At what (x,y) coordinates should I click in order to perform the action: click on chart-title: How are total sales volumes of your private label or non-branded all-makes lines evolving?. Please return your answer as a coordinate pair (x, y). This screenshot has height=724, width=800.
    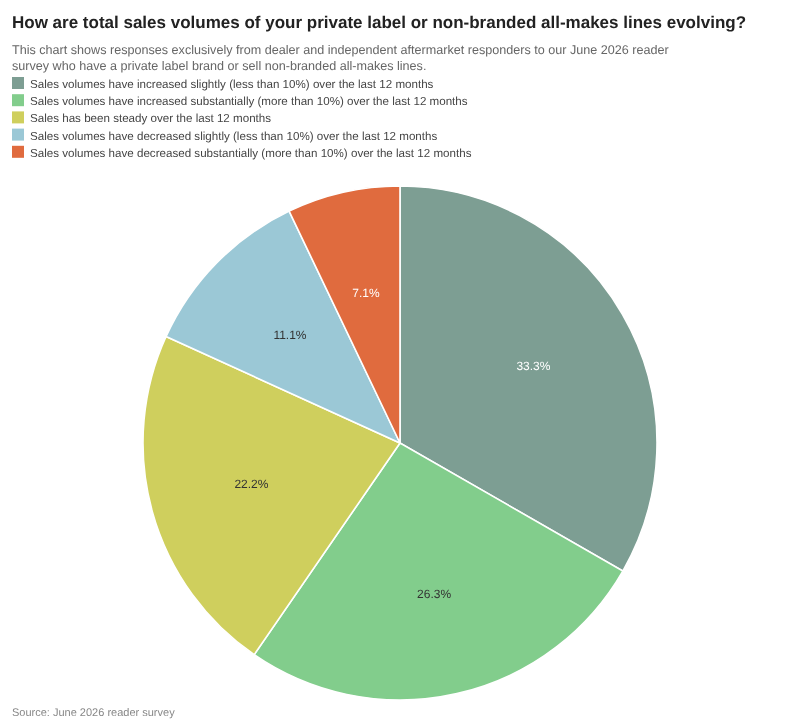
    Looking at the image, I should click on (379, 22).